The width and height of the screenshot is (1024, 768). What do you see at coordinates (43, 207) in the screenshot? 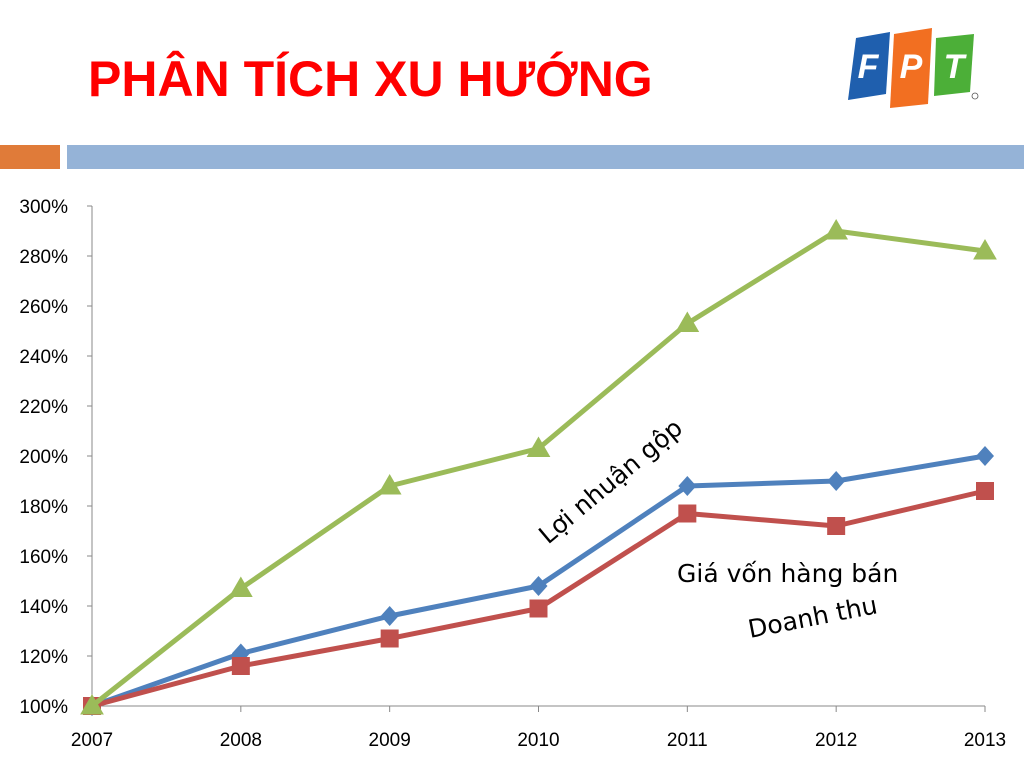
I see `y-tick-label: 300%` at bounding box center [43, 207].